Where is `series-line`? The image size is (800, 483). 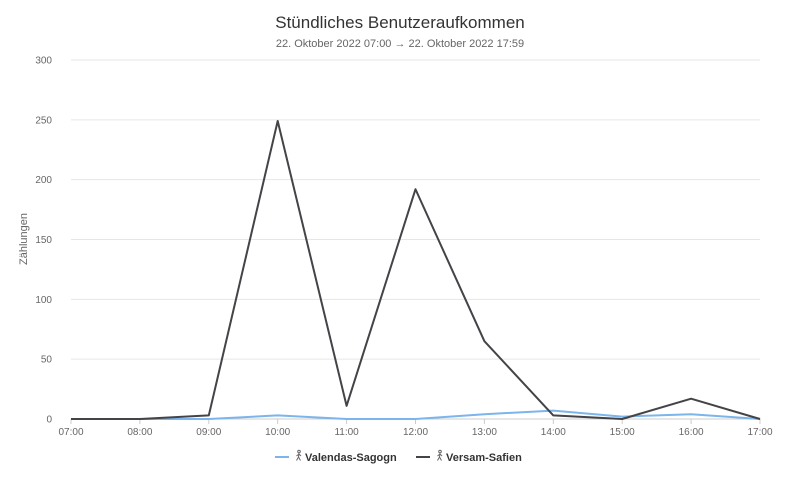
series-line is located at coordinates (416, 414).